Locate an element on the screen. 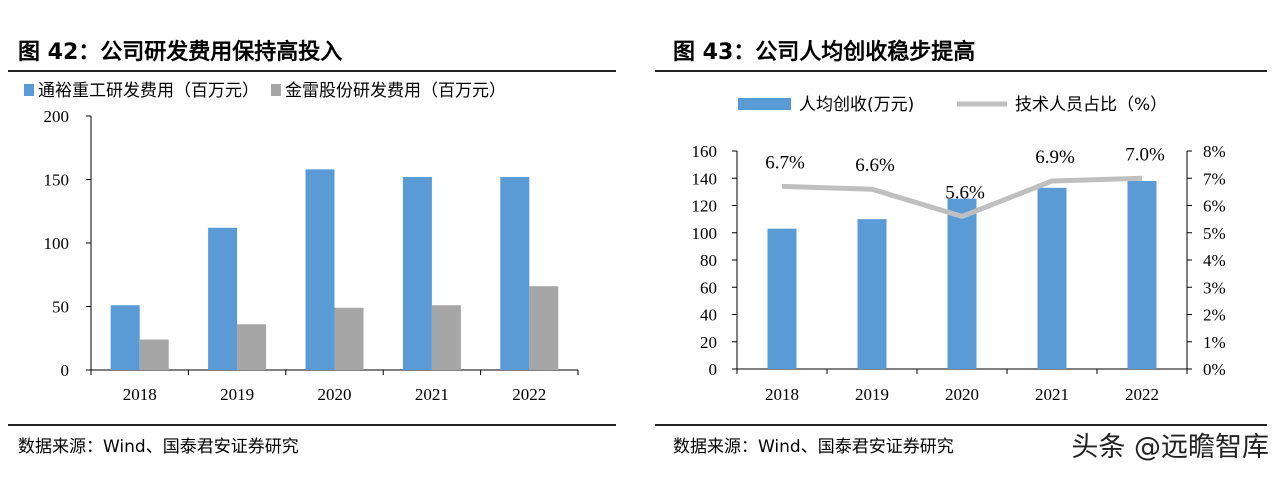 The width and height of the screenshot is (1279, 477). y-right-tick-label: 2% is located at coordinates (1214, 315).